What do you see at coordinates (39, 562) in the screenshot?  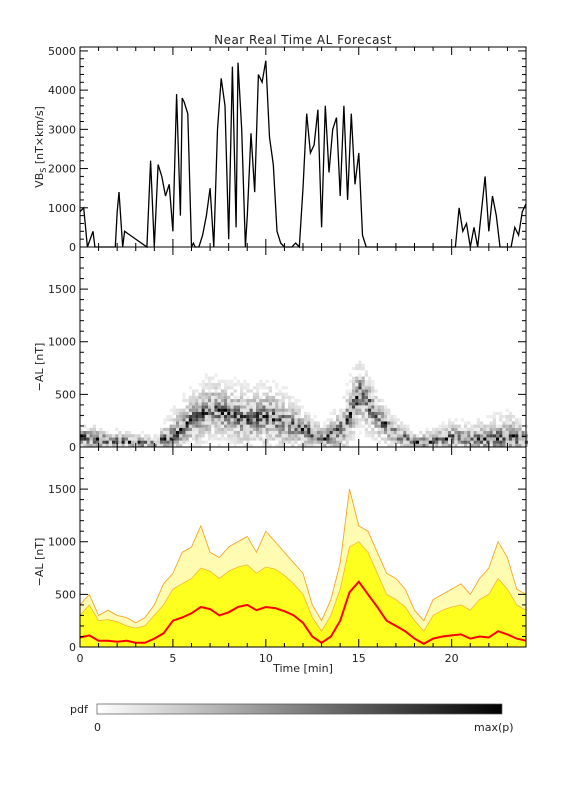 I see `forecast-ylabel: −AL [nT]` at bounding box center [39, 562].